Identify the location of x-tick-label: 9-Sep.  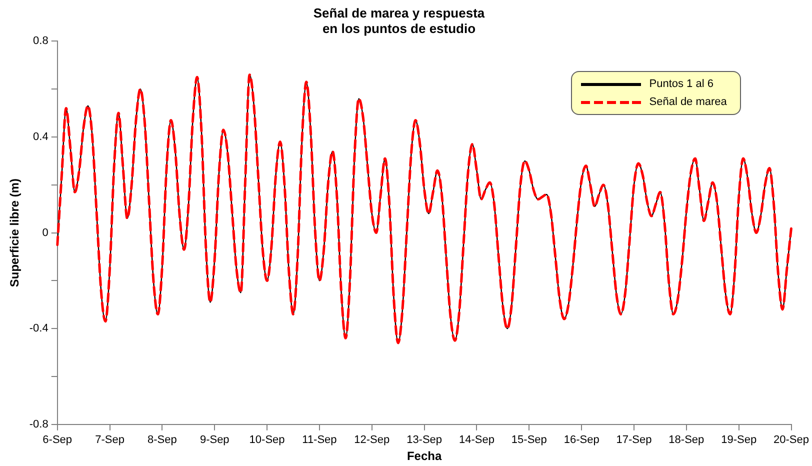
(215, 440).